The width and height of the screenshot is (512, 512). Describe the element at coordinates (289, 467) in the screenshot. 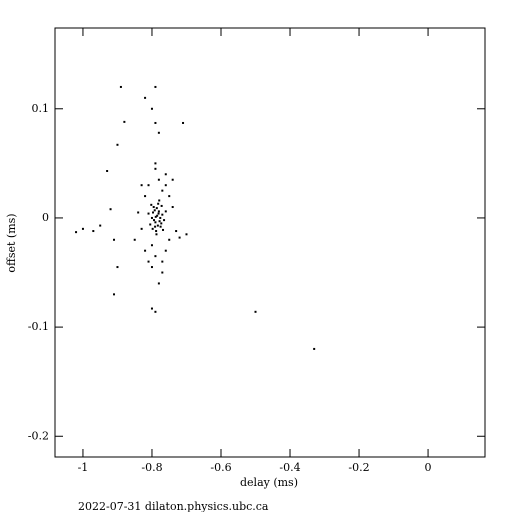

I see `x-tick-label: -0.4` at that location.